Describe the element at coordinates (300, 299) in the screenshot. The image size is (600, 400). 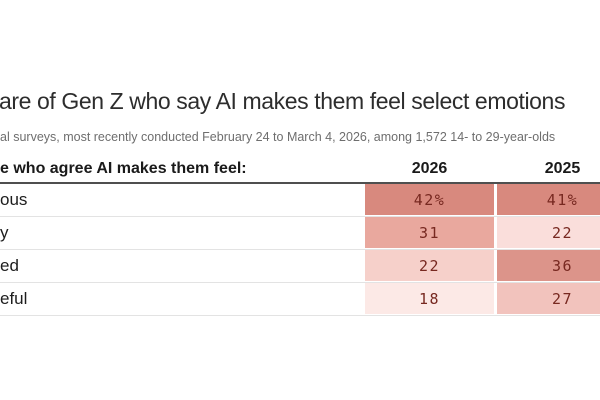
I see `table-row: eful 18 27` at that location.